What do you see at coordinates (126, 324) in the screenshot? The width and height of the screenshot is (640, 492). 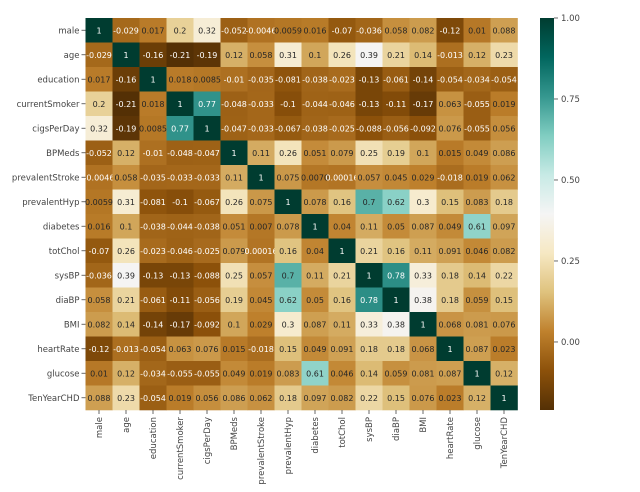 I see `cell-value-label: 0.14` at bounding box center [126, 324].